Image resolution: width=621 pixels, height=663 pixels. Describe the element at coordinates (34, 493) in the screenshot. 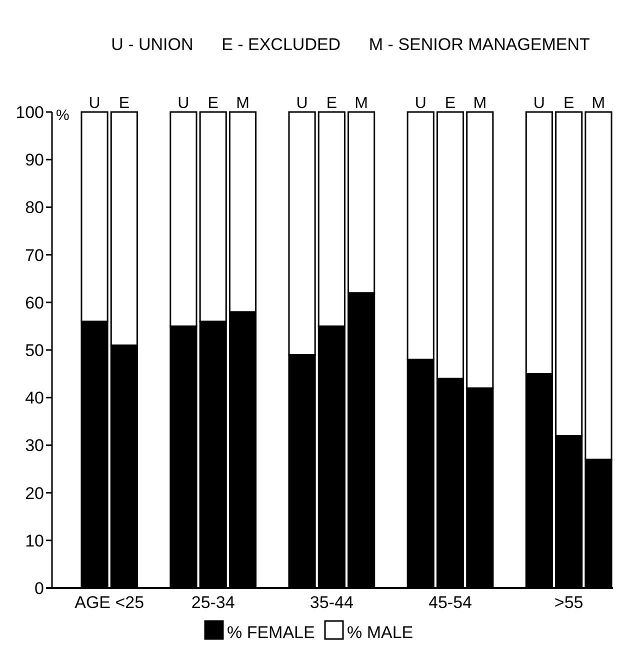

I see `y-tick-label: 20` at that location.